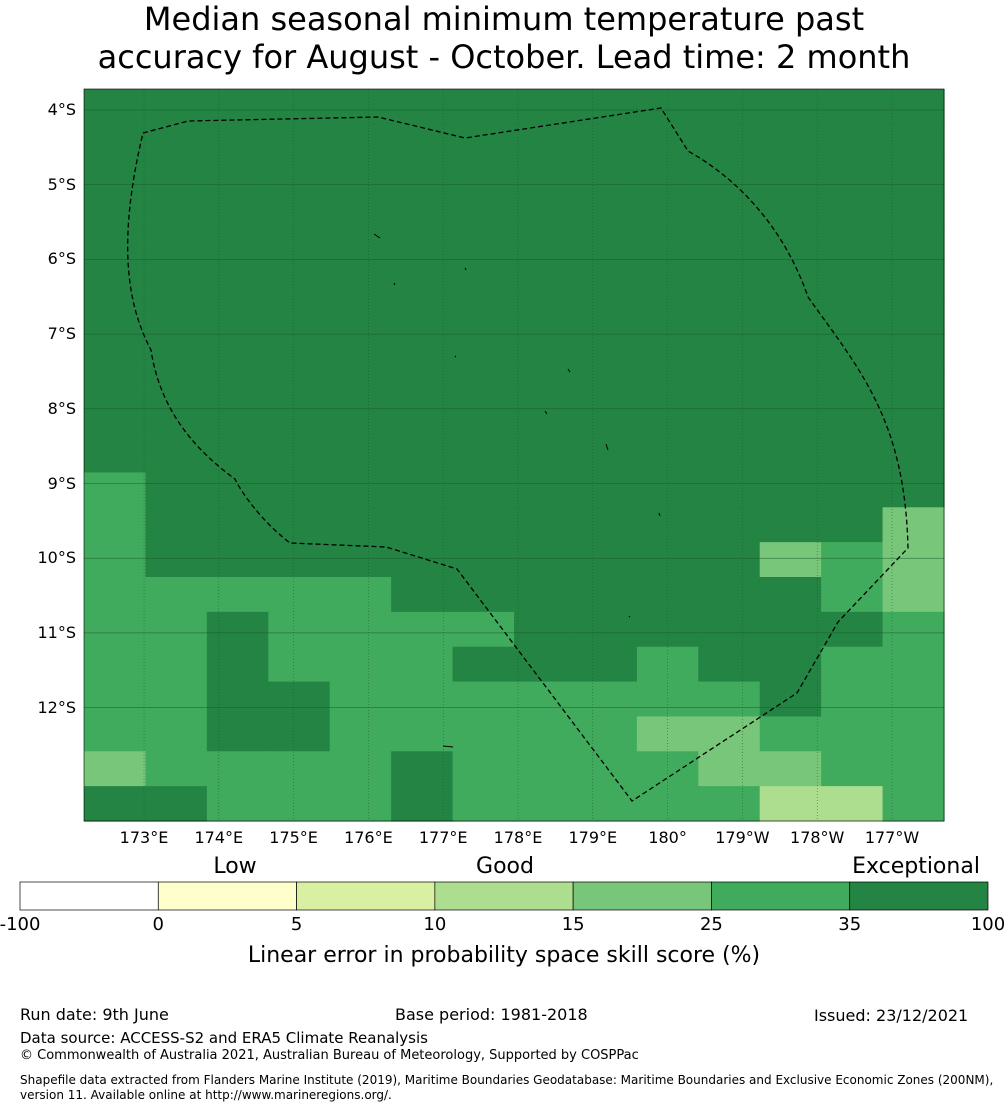 This screenshot has width=1008, height=1110. What do you see at coordinates (61, 334) in the screenshot?
I see `latitude-label: 7°S` at bounding box center [61, 334].